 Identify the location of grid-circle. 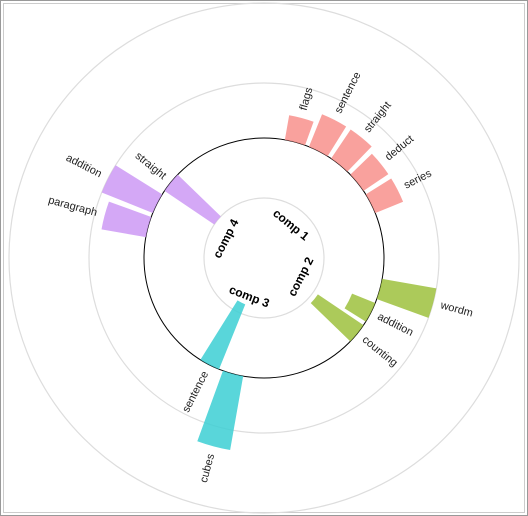
(264, 258).